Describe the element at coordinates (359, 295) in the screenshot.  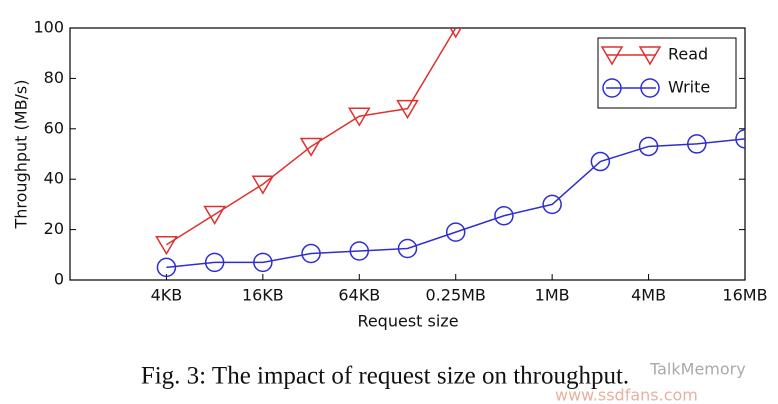
I see `x-tick-label: 64KB` at that location.